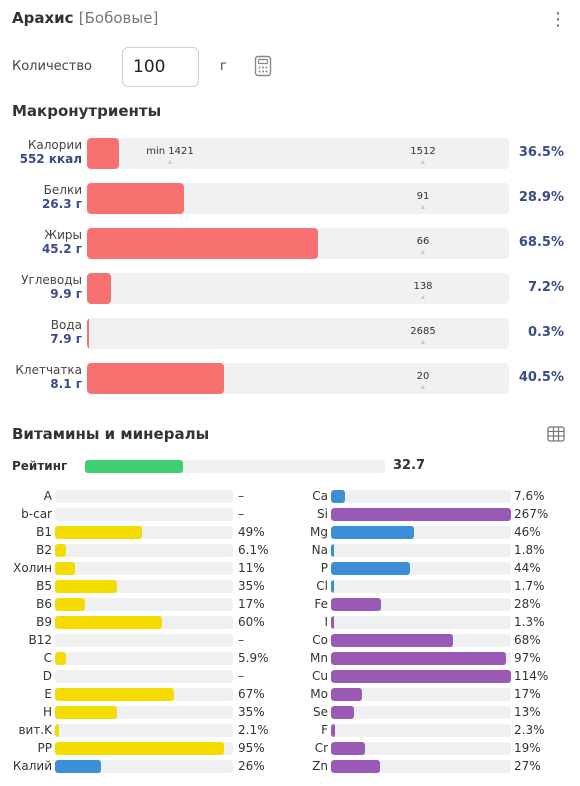 Image resolution: width=580 pixels, height=786 pixels. I want to click on nutrient-row: B5 35%, so click(290, 586).